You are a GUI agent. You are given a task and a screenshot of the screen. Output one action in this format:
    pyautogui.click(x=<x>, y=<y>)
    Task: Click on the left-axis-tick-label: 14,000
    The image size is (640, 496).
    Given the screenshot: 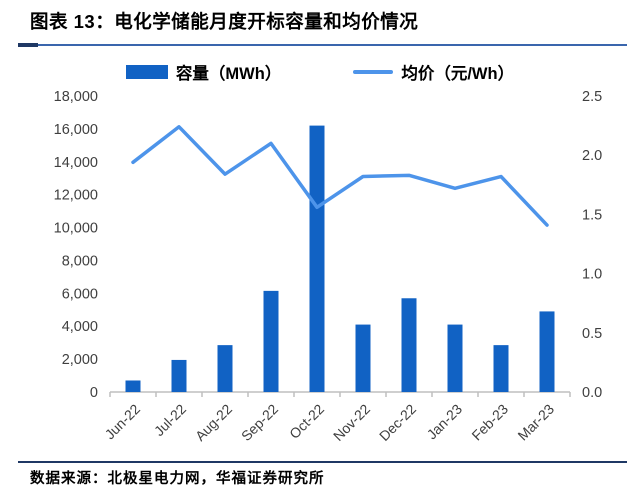 What is the action you would take?
    pyautogui.click(x=76, y=163)
    